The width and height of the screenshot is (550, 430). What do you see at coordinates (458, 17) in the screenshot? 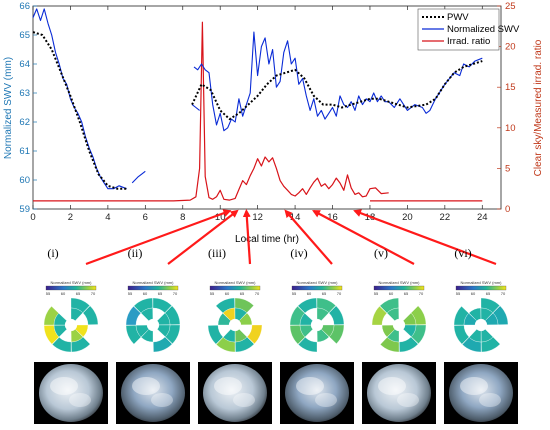
I see `legend-pwv: PWV` at bounding box center [458, 17].